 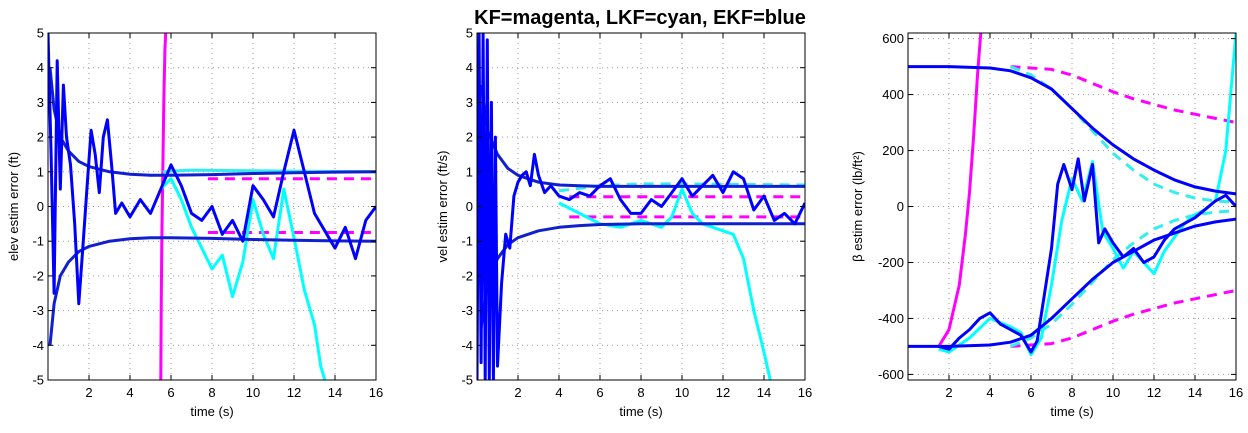 I want to click on series-line-7: EKF +2sigma, so click(x=1072, y=130).